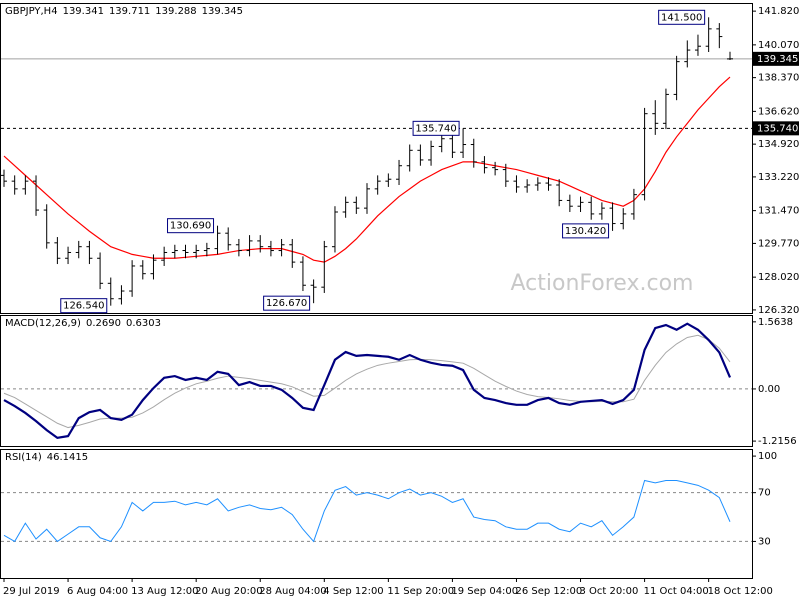 The height and width of the screenshot is (600, 800). Describe the element at coordinates (83, 323) in the screenshot. I see `panel-header: MACD(12,26,9) 0.2690 0.6303` at that location.